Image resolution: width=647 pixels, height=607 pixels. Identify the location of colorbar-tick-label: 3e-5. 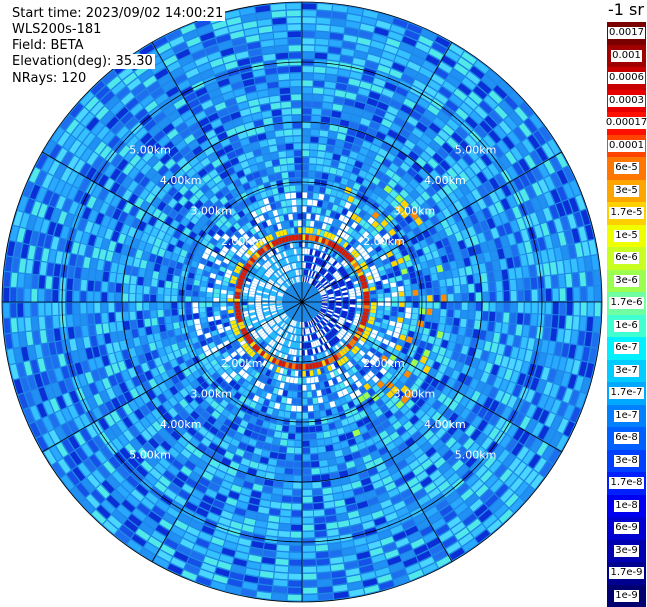
(626, 190).